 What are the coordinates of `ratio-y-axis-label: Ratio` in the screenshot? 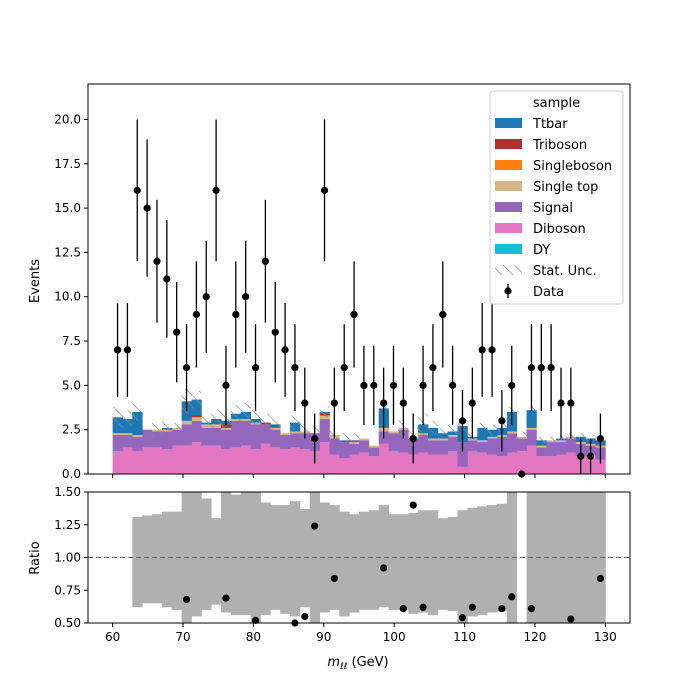 It's located at (35, 557).